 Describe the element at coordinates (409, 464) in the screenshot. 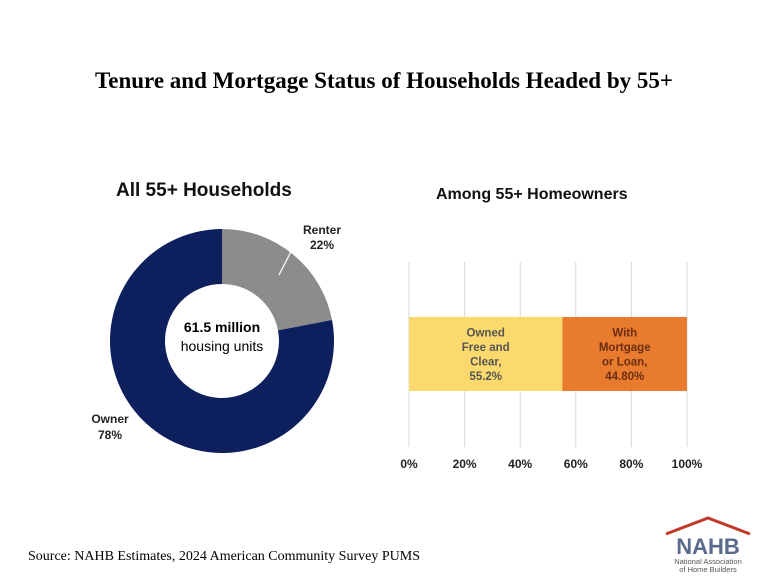

I see `x-tick-label: 0%` at that location.